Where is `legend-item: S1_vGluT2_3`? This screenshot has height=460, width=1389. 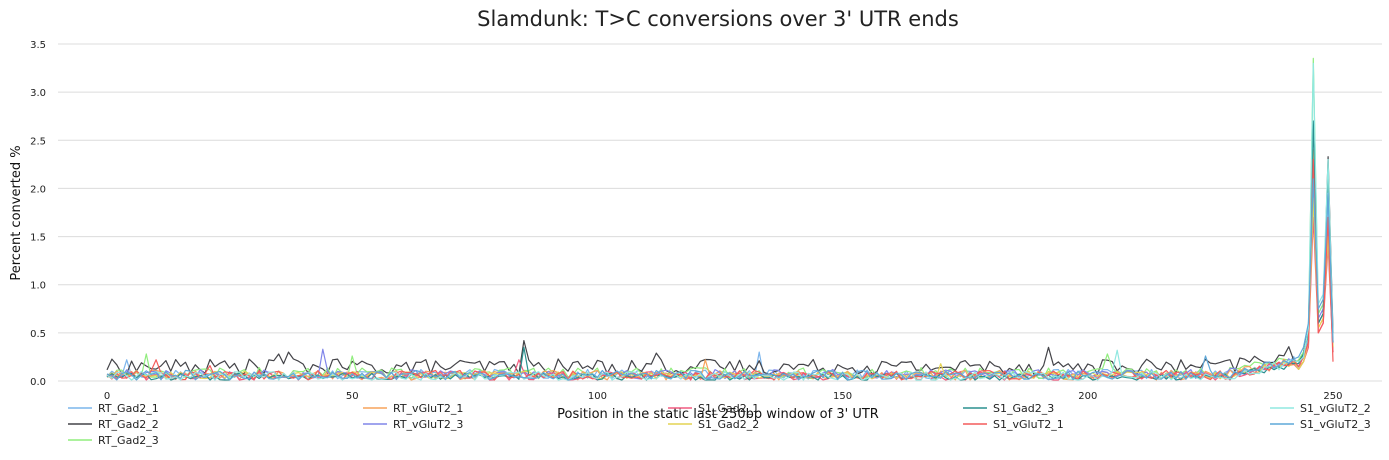
legend-item: S1_vGluT2_3 is located at coordinates (1335, 424).